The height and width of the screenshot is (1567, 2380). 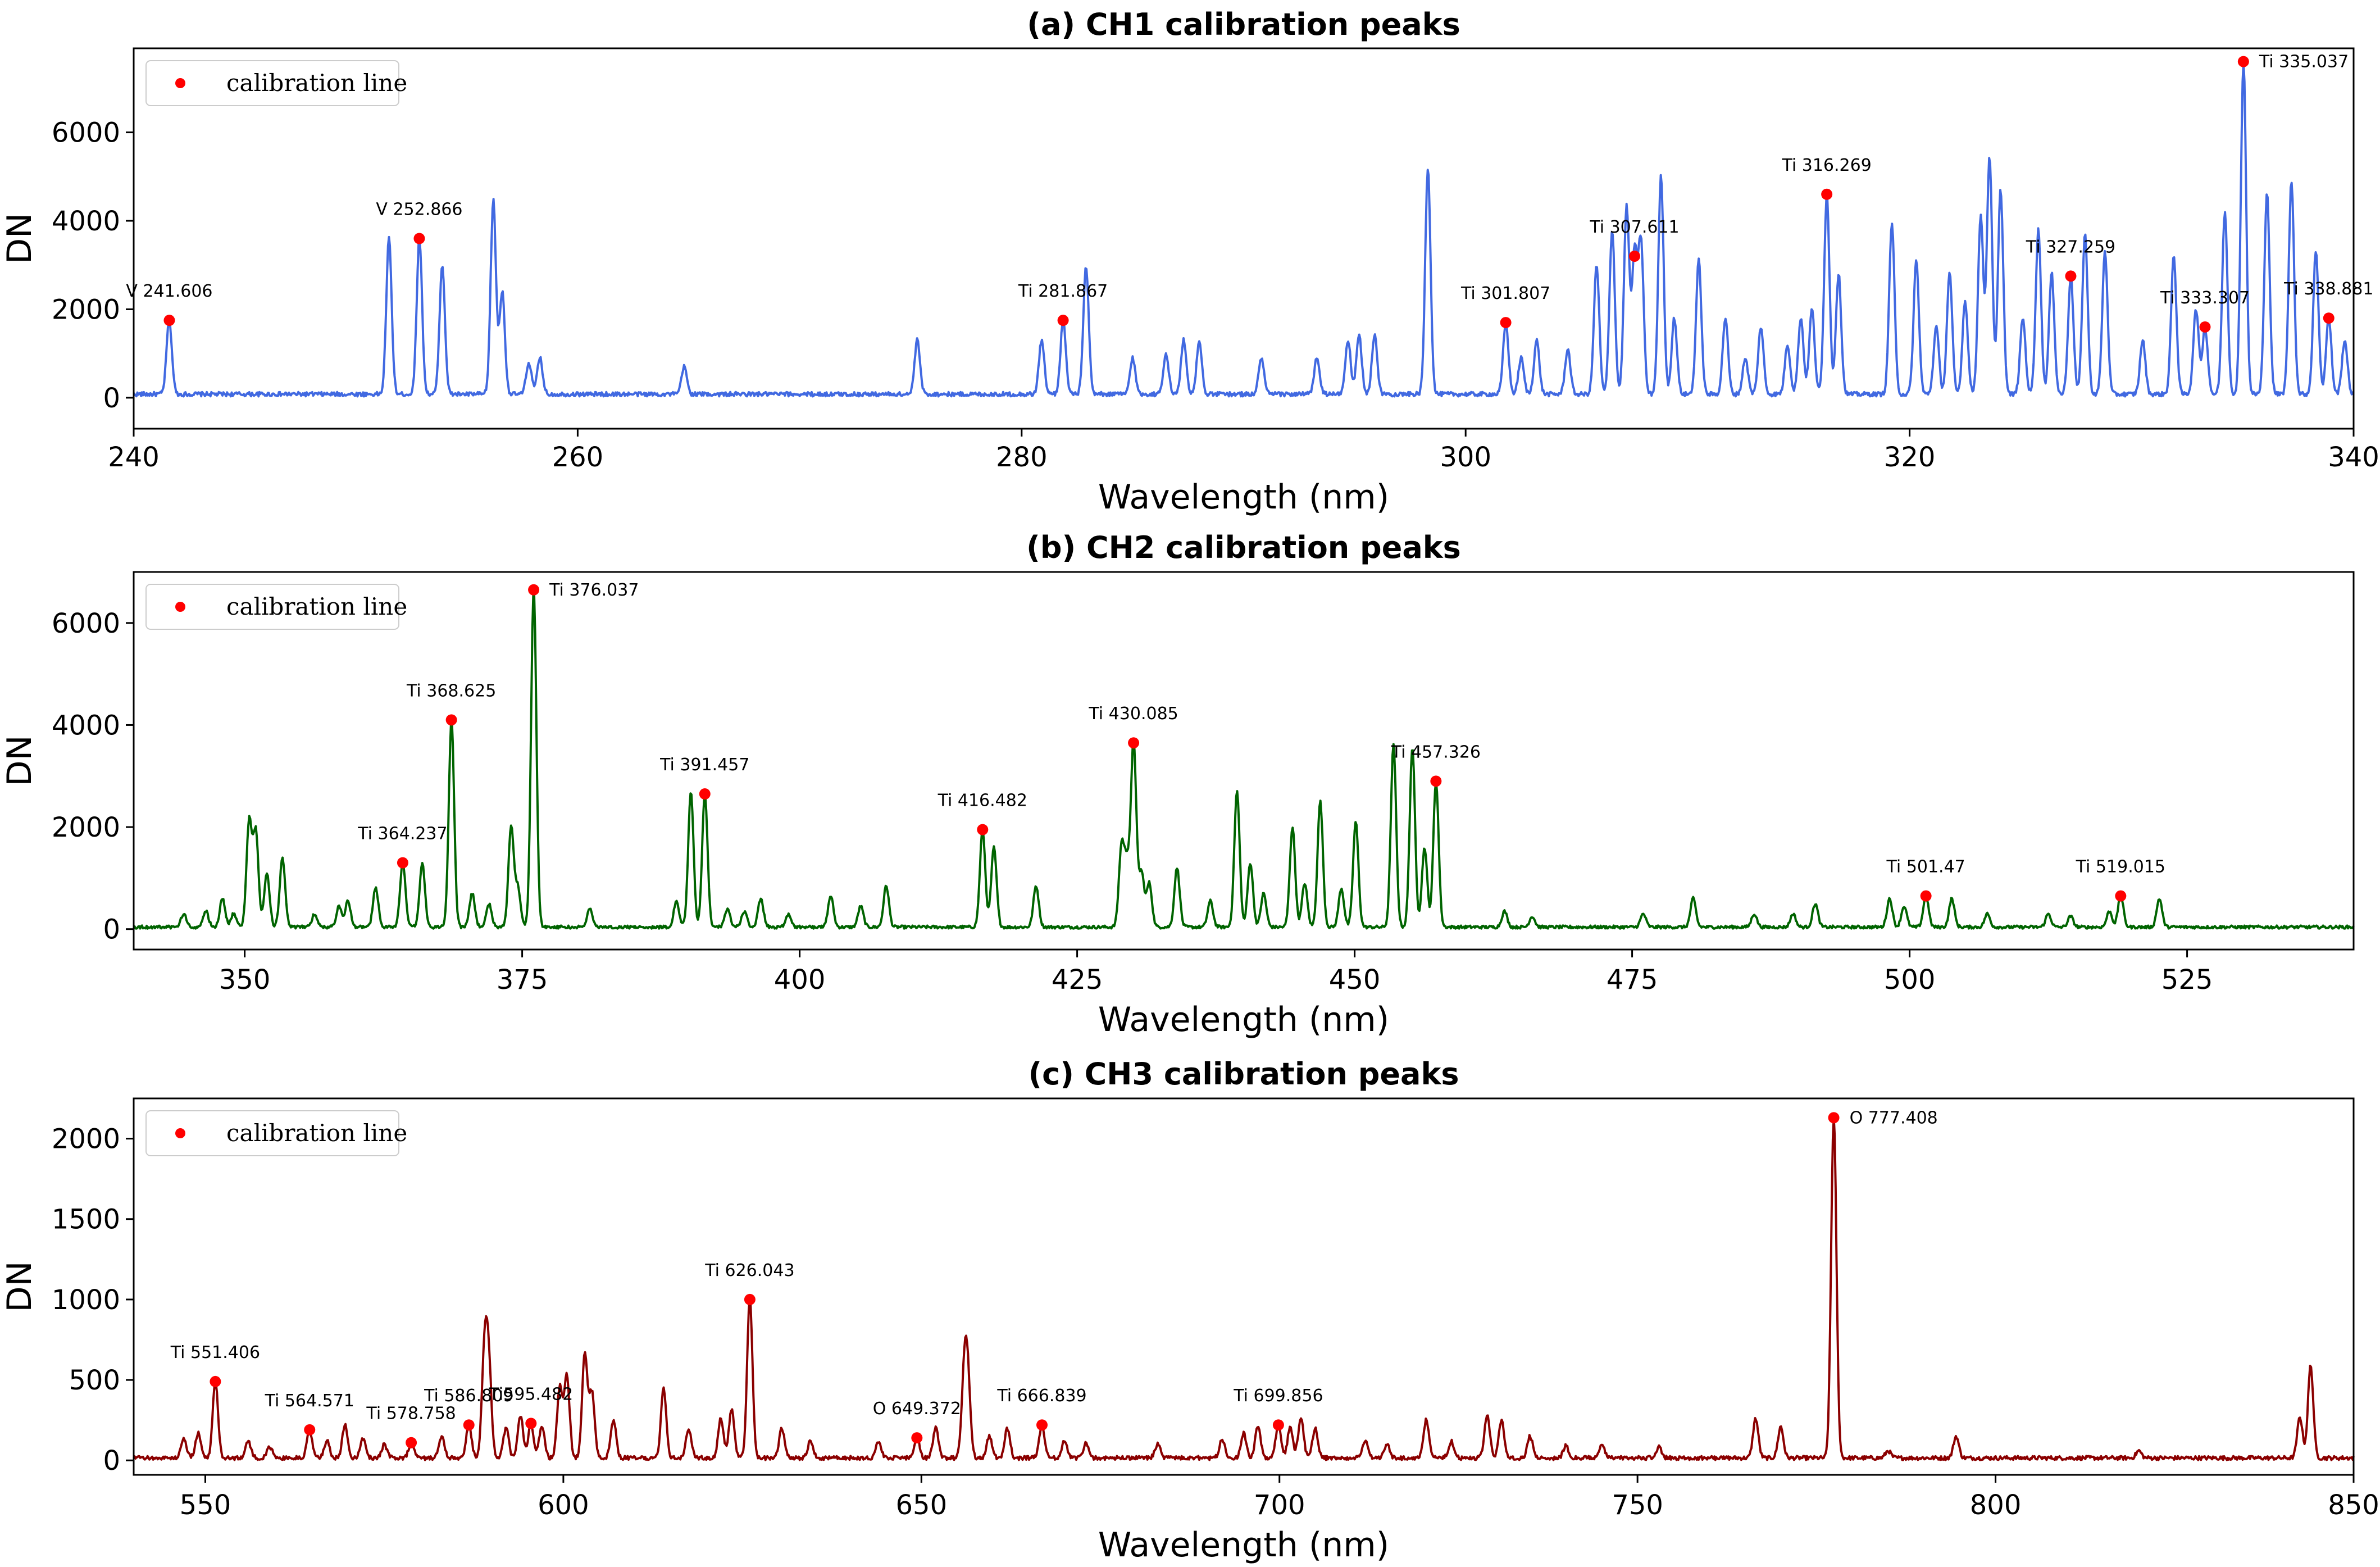 I want to click on calibration-label: V 252.866, so click(x=419, y=210).